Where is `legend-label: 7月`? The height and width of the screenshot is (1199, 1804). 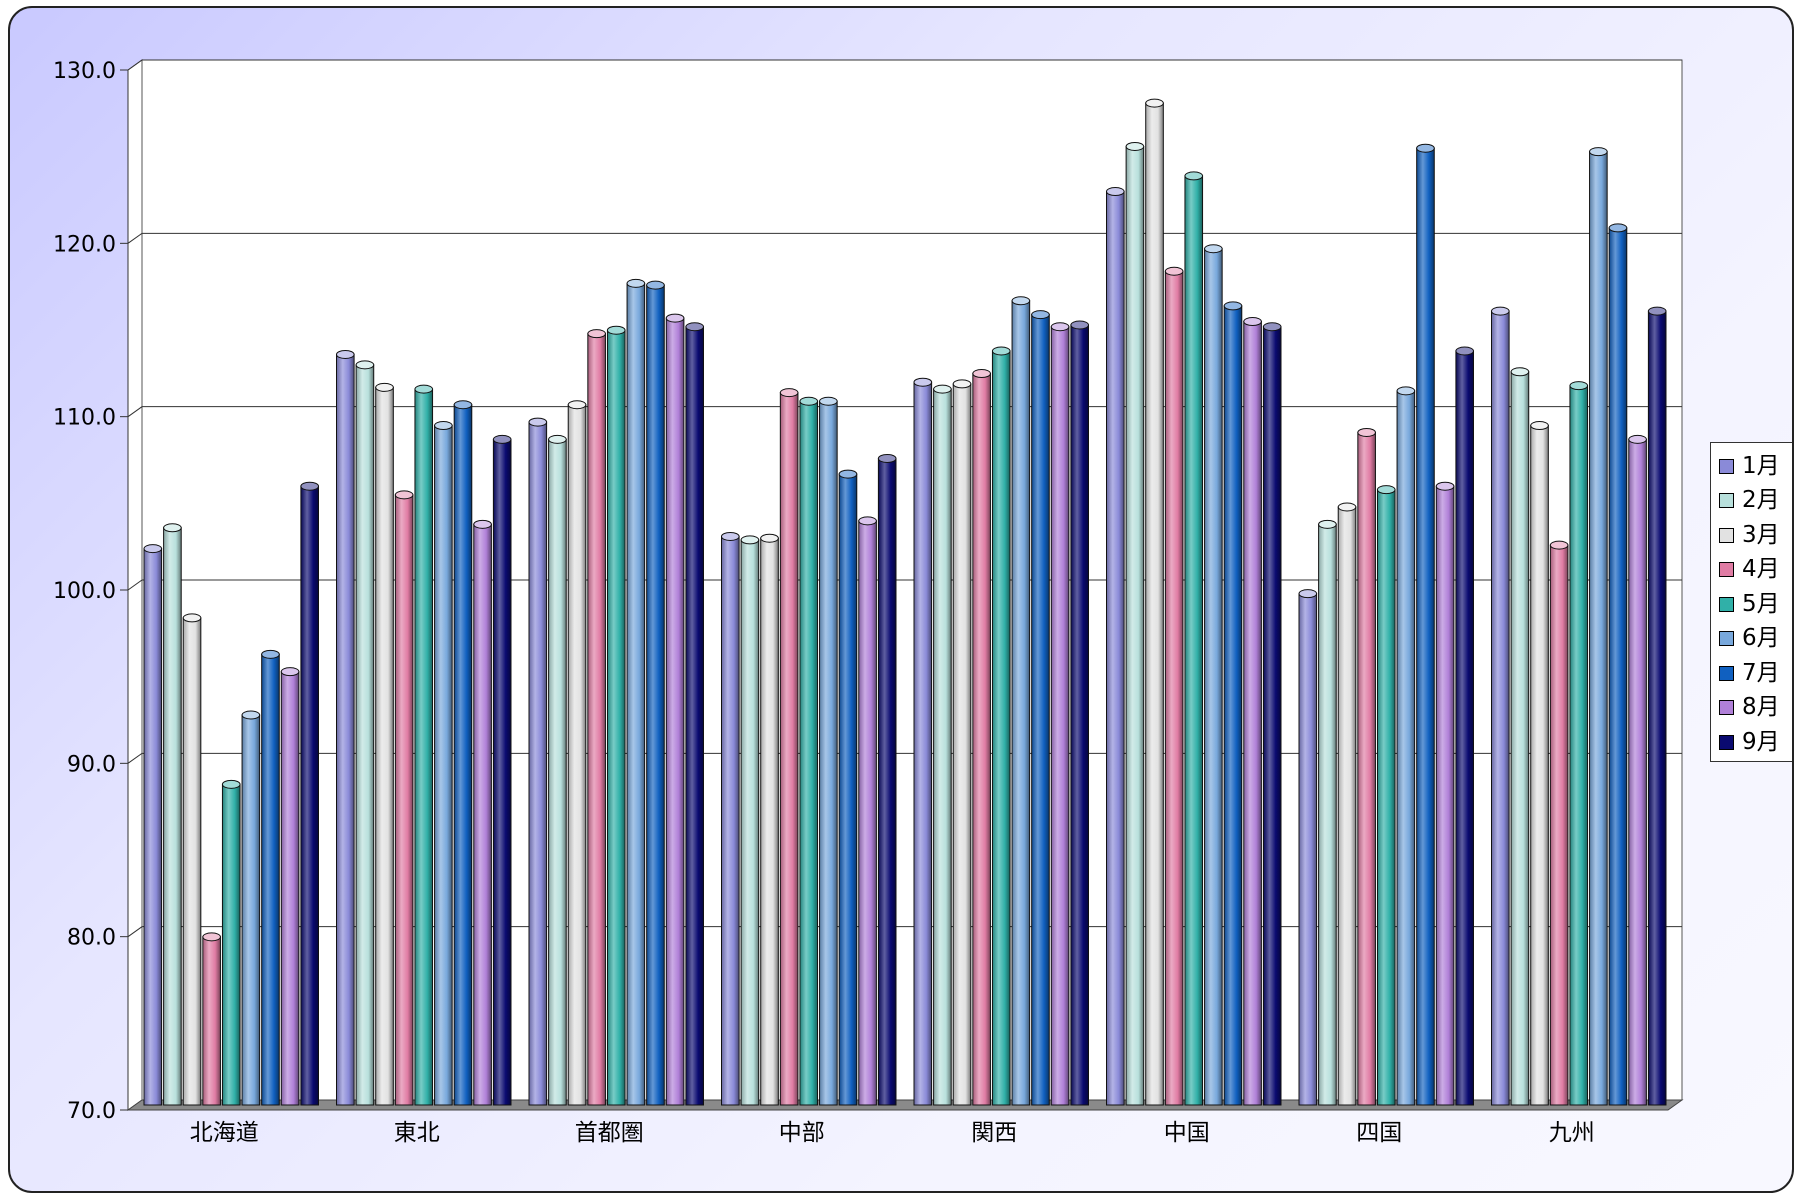
legend-label: 7月 is located at coordinates (1761, 672).